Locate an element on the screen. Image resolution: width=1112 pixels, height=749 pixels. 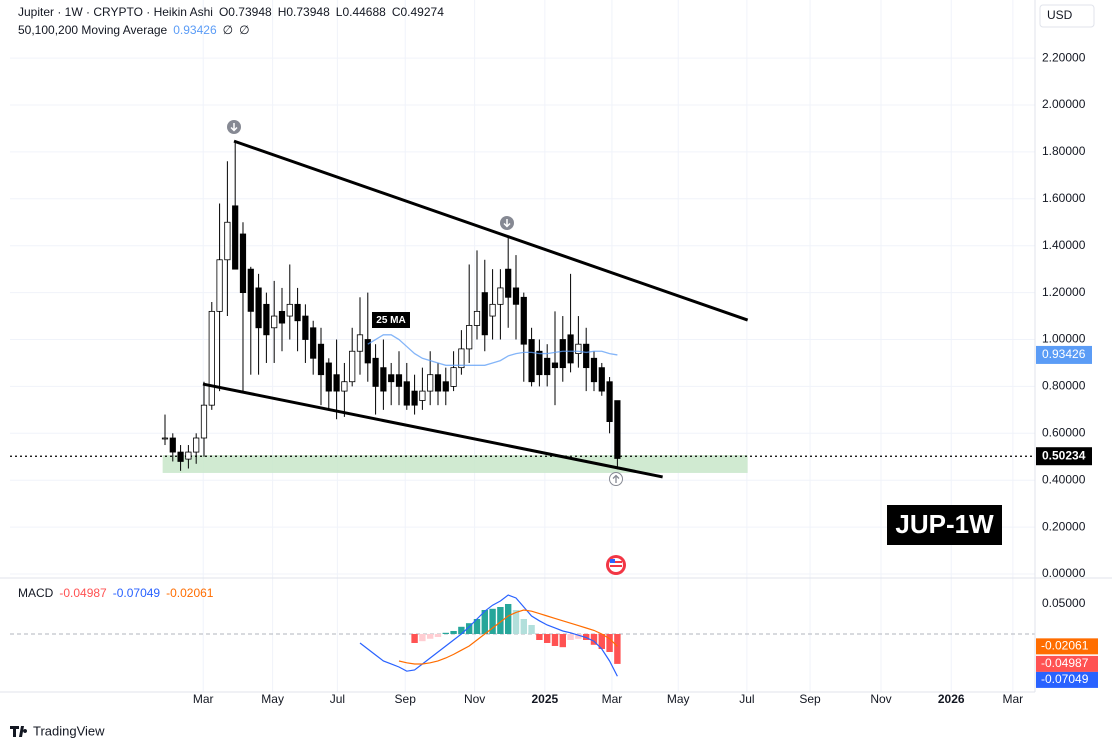
symbol-badge: JUP-1W is located at coordinates (944, 524).